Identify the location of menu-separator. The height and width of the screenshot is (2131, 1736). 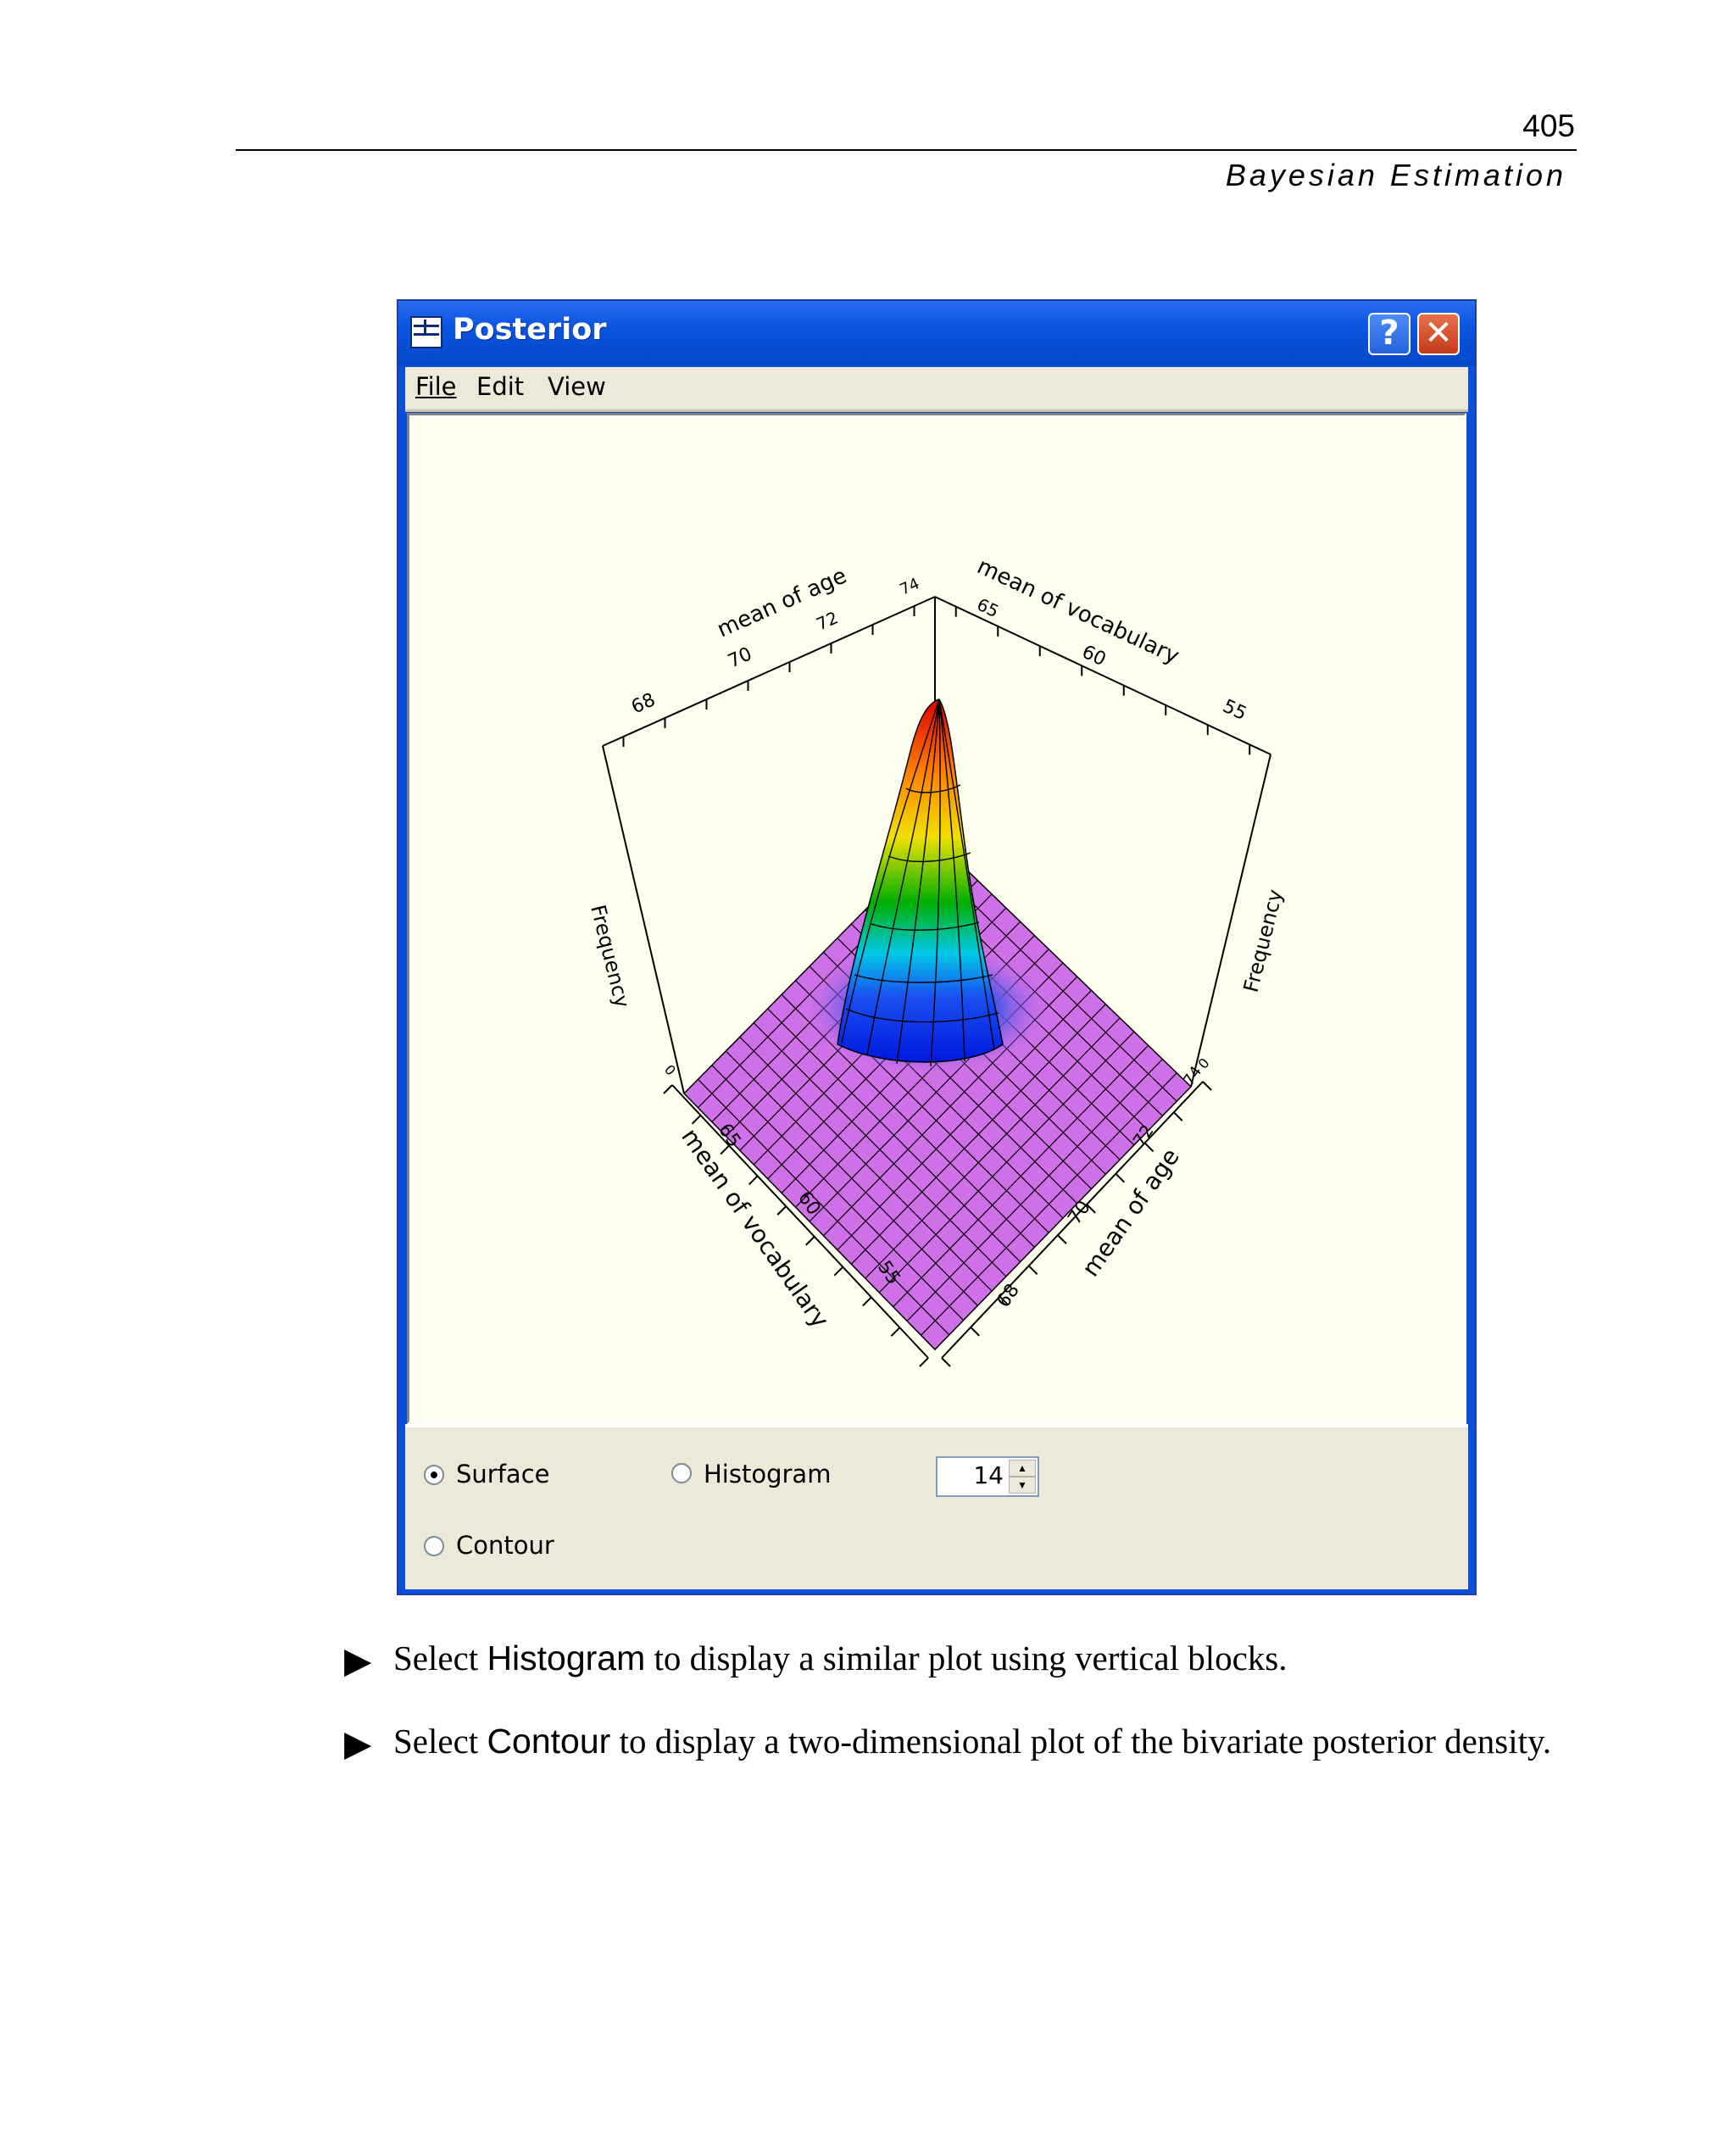
(936, 410).